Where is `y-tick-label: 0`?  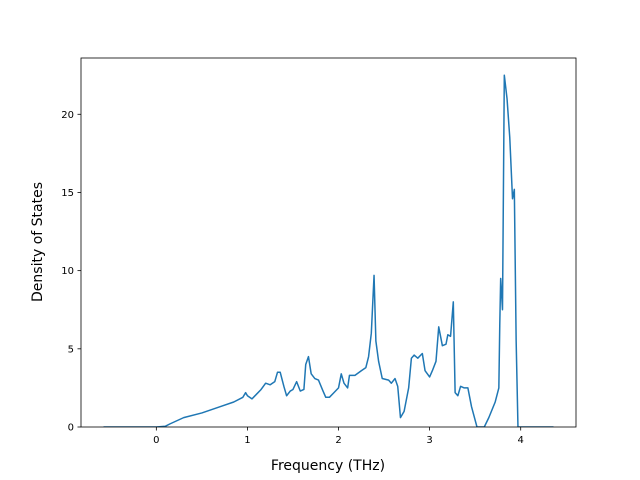
y-tick-label: 0 is located at coordinates (71, 428).